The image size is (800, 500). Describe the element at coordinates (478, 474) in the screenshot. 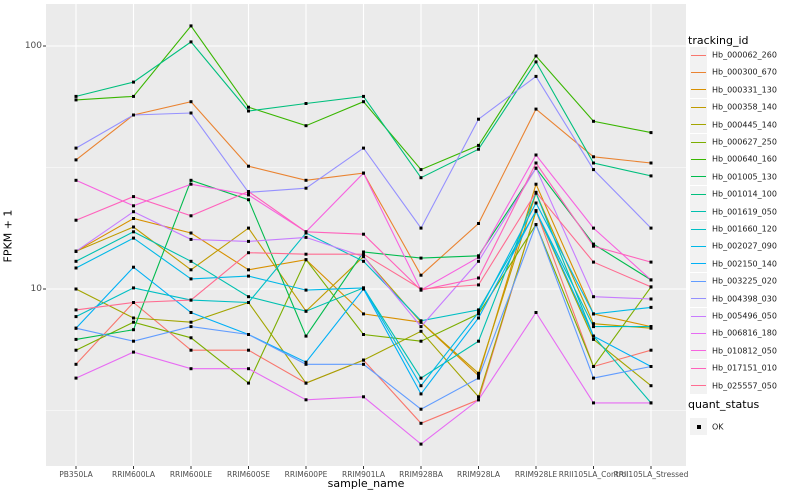

I see `x-tick-label: RRIM928LA` at that location.